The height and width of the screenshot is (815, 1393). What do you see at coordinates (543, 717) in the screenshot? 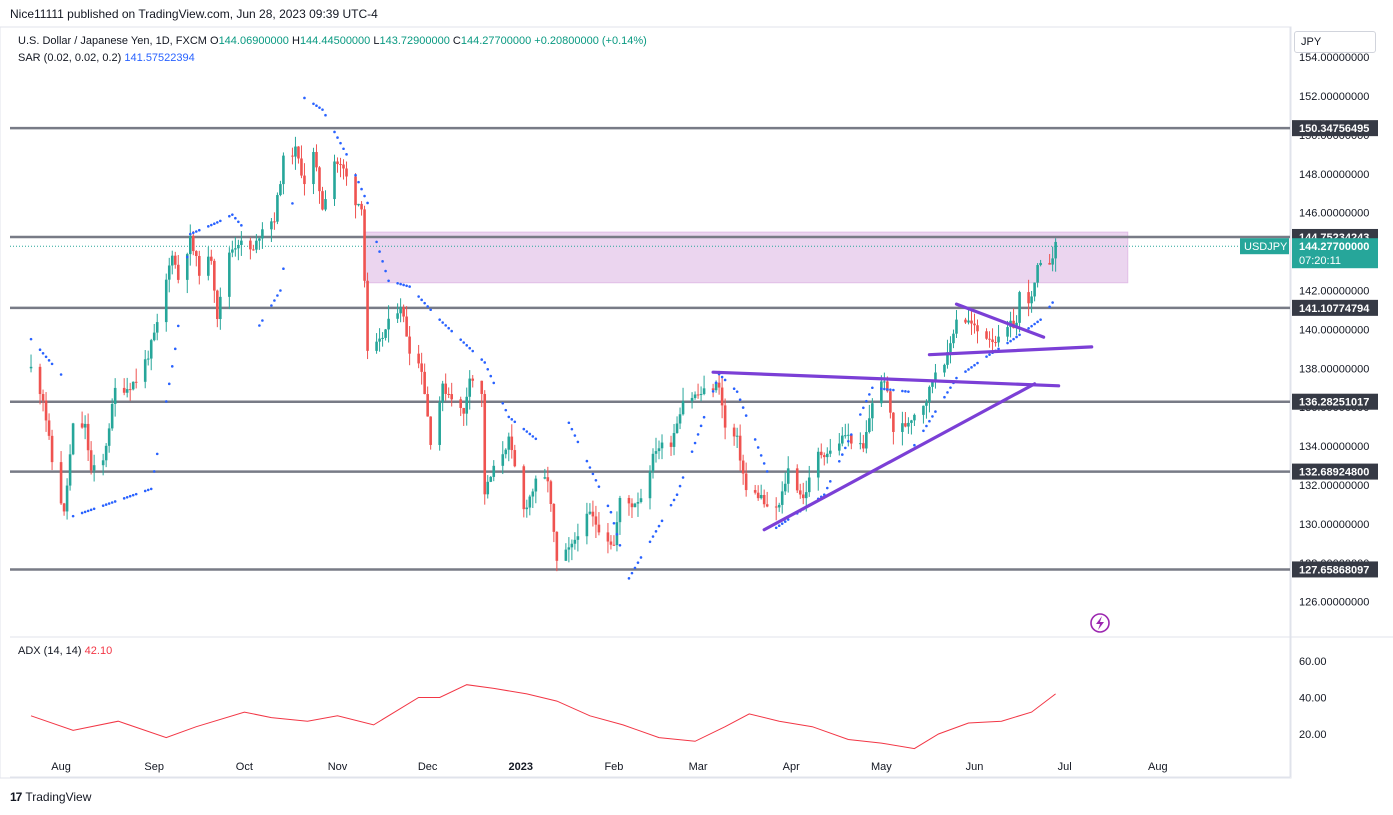
I see `adx-line` at bounding box center [543, 717].